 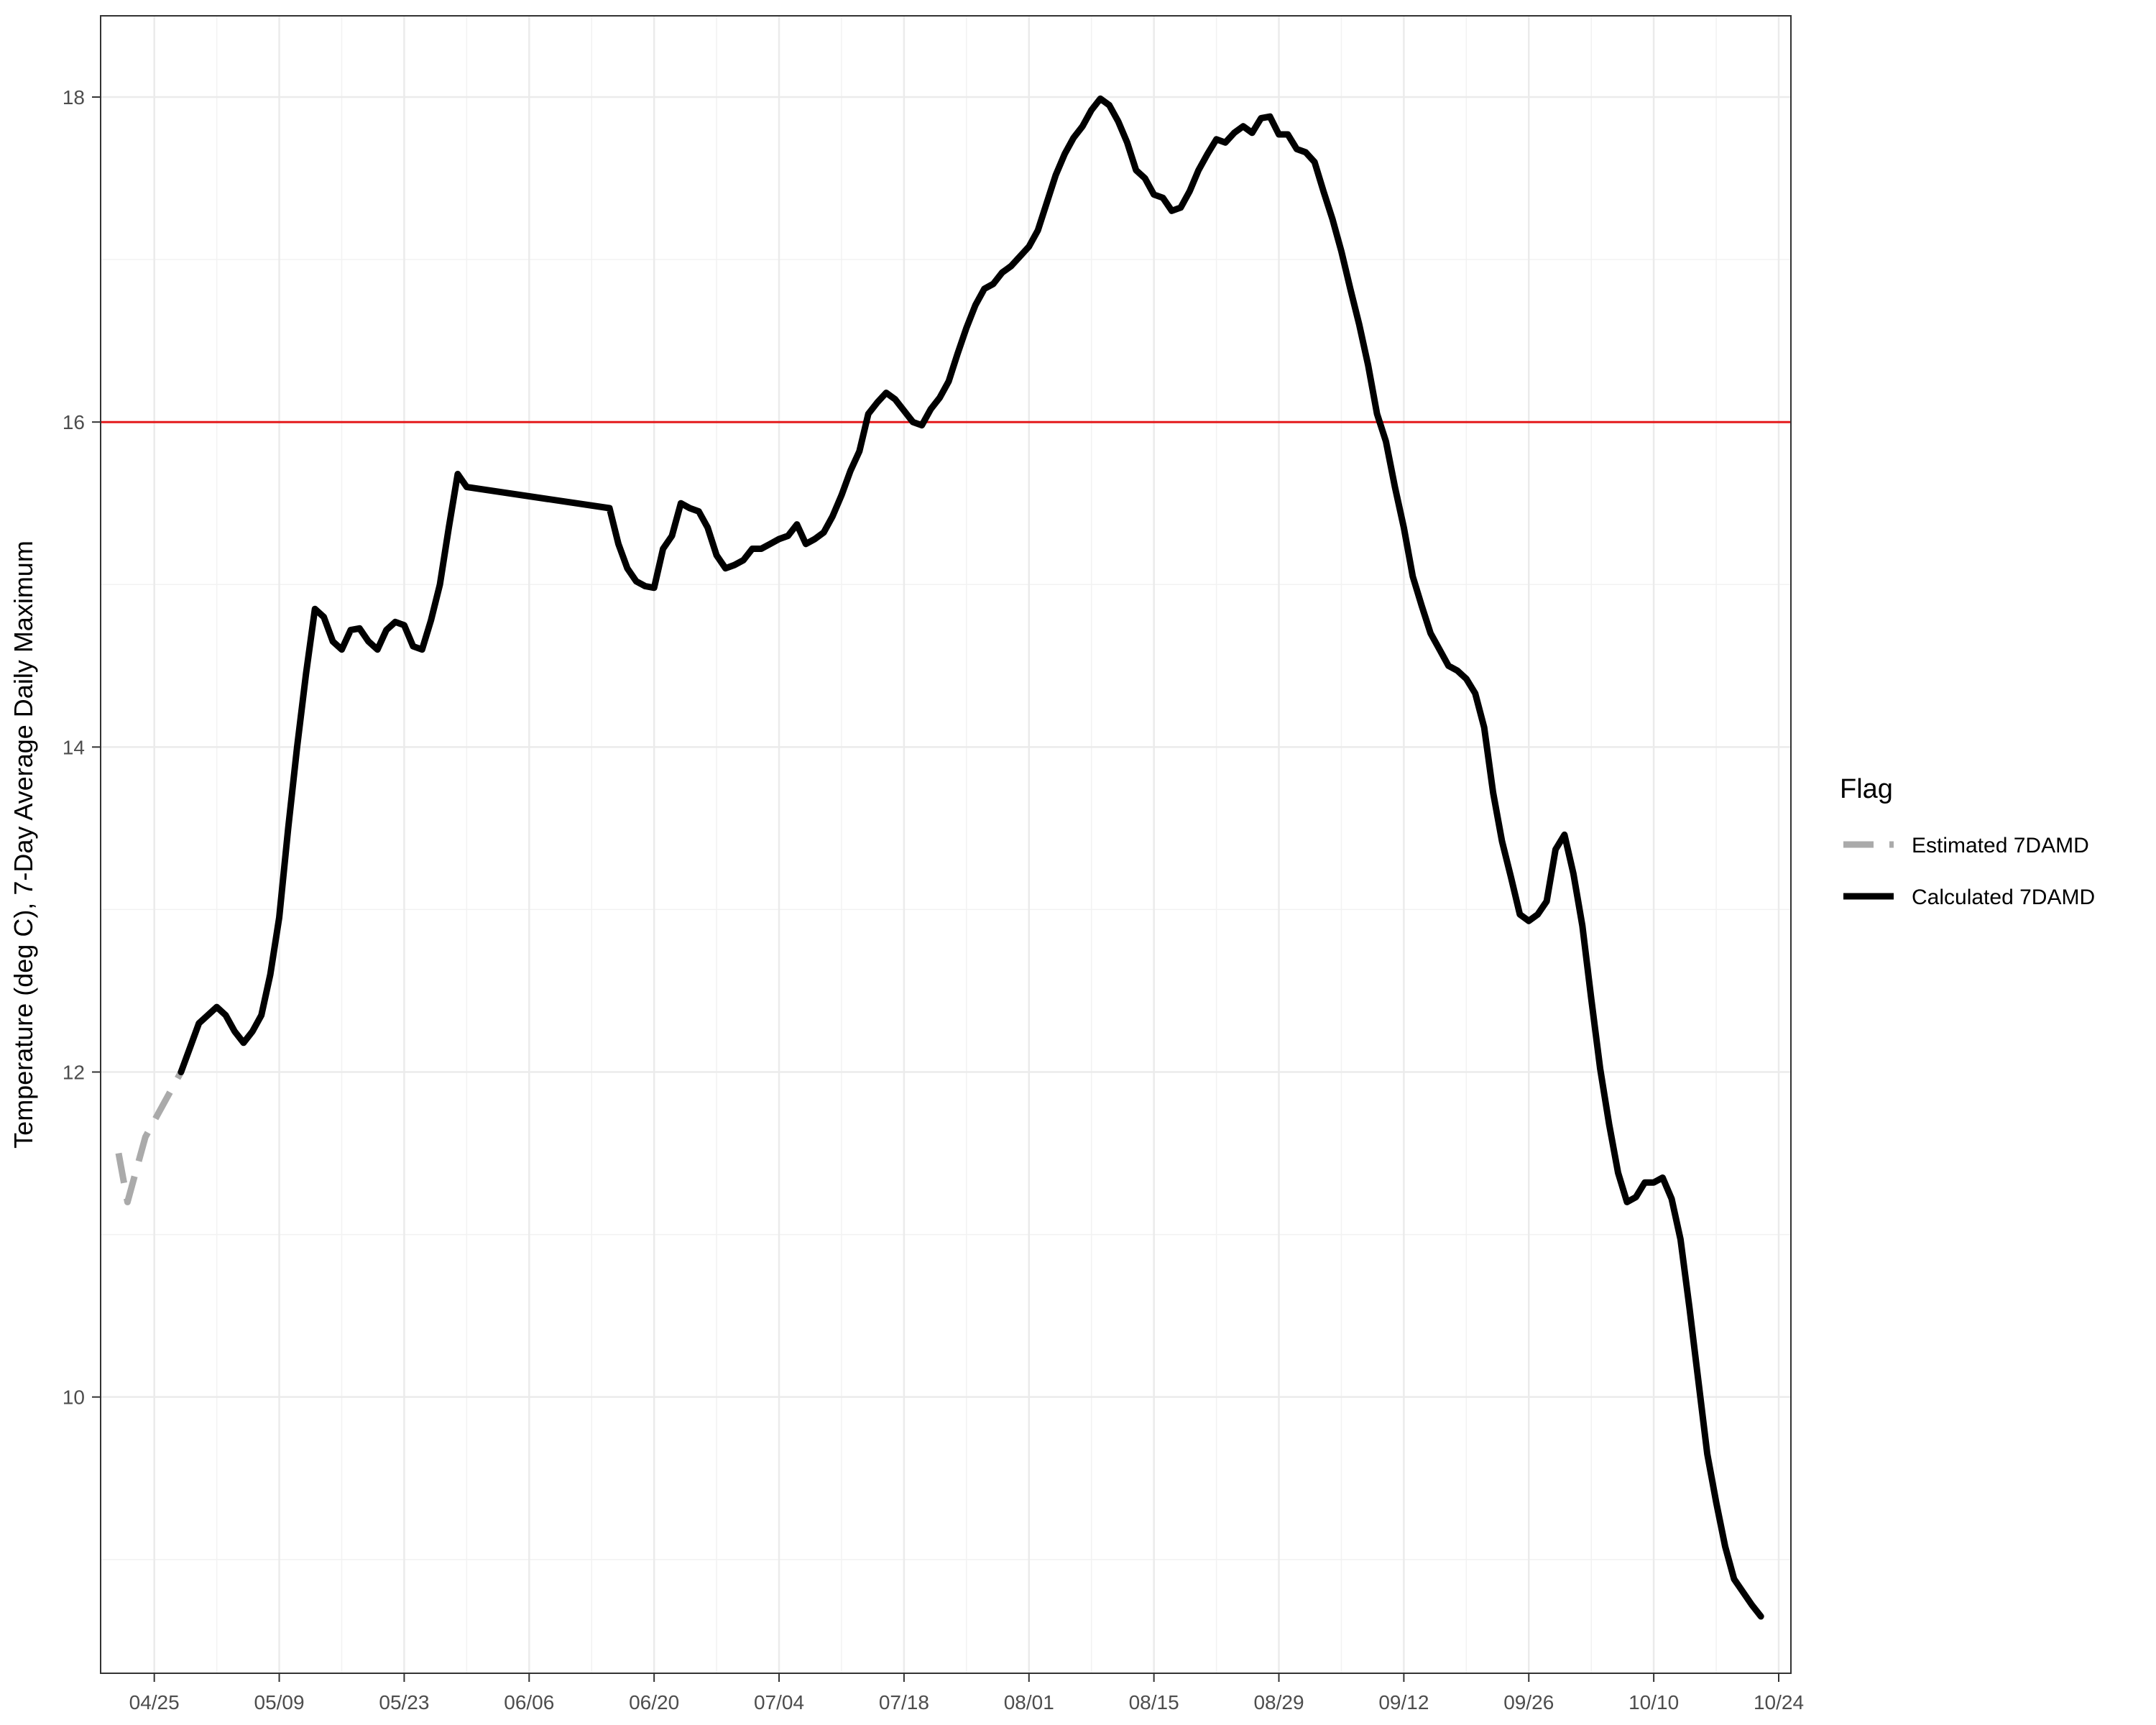 I want to click on x-tick-label: 08/15, so click(x=1154, y=1702).